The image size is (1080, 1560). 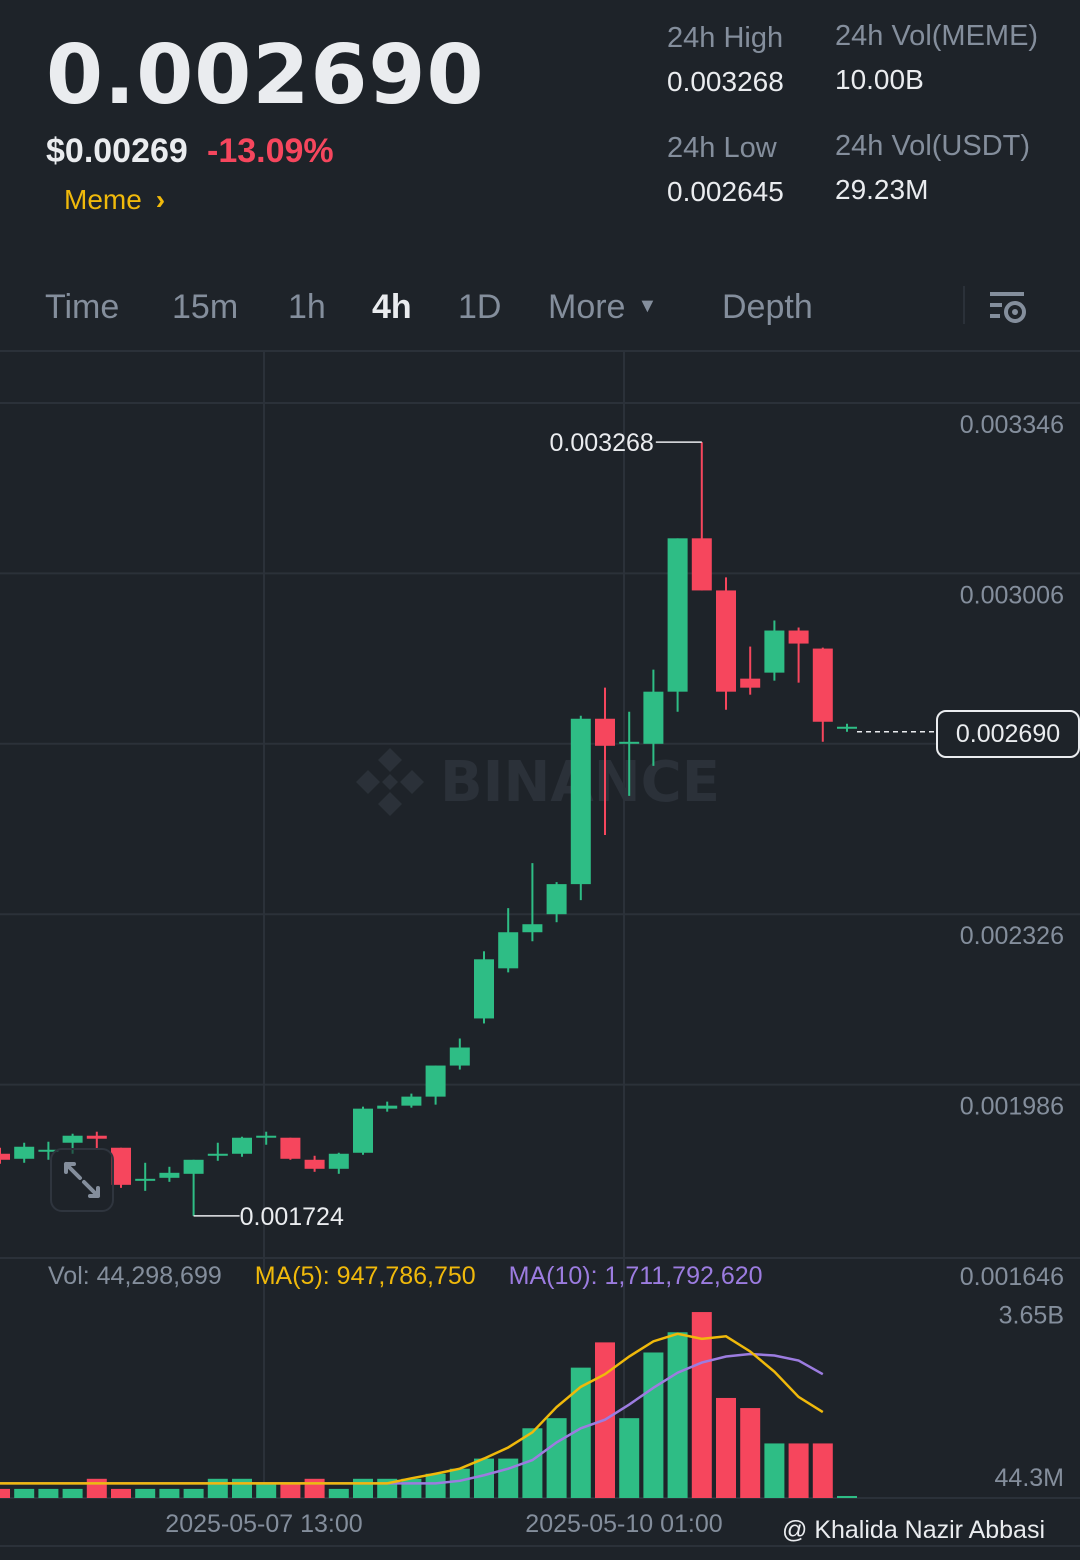 What do you see at coordinates (103, 199) in the screenshot?
I see `category-tag-label: Meme` at bounding box center [103, 199].